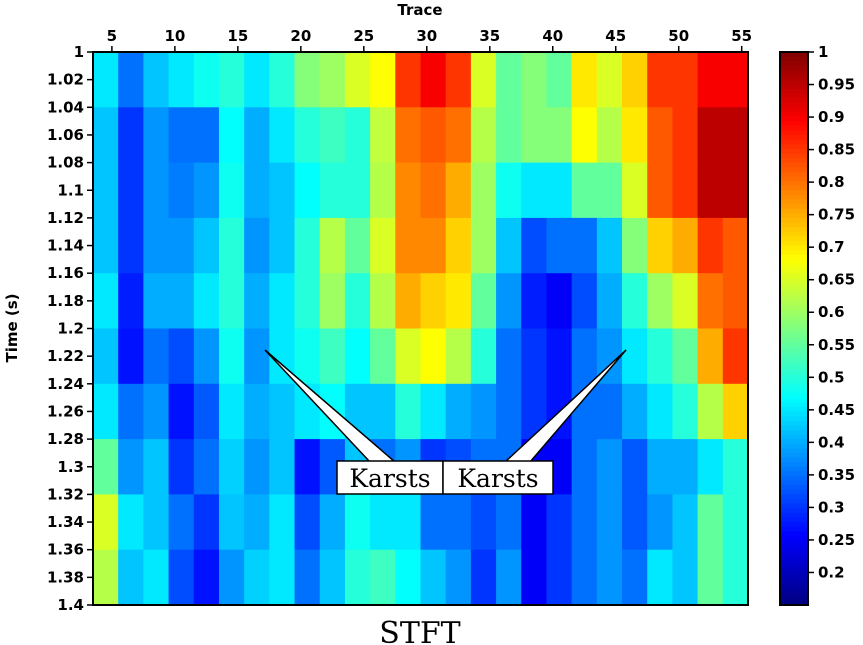  What do you see at coordinates (498, 477) in the screenshot?
I see `annotation-box-right` at bounding box center [498, 477].